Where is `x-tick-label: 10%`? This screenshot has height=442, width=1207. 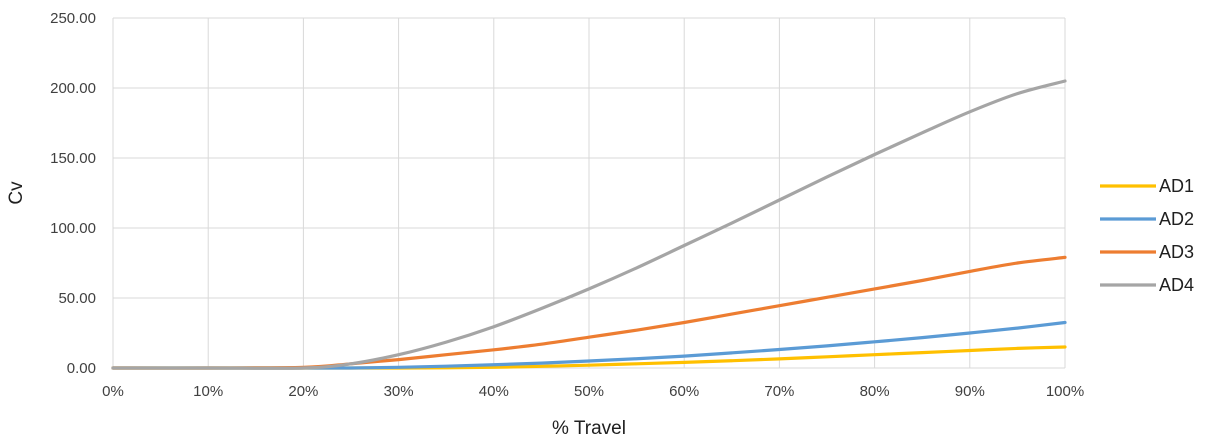 x-tick-label: 10% is located at coordinates (208, 391).